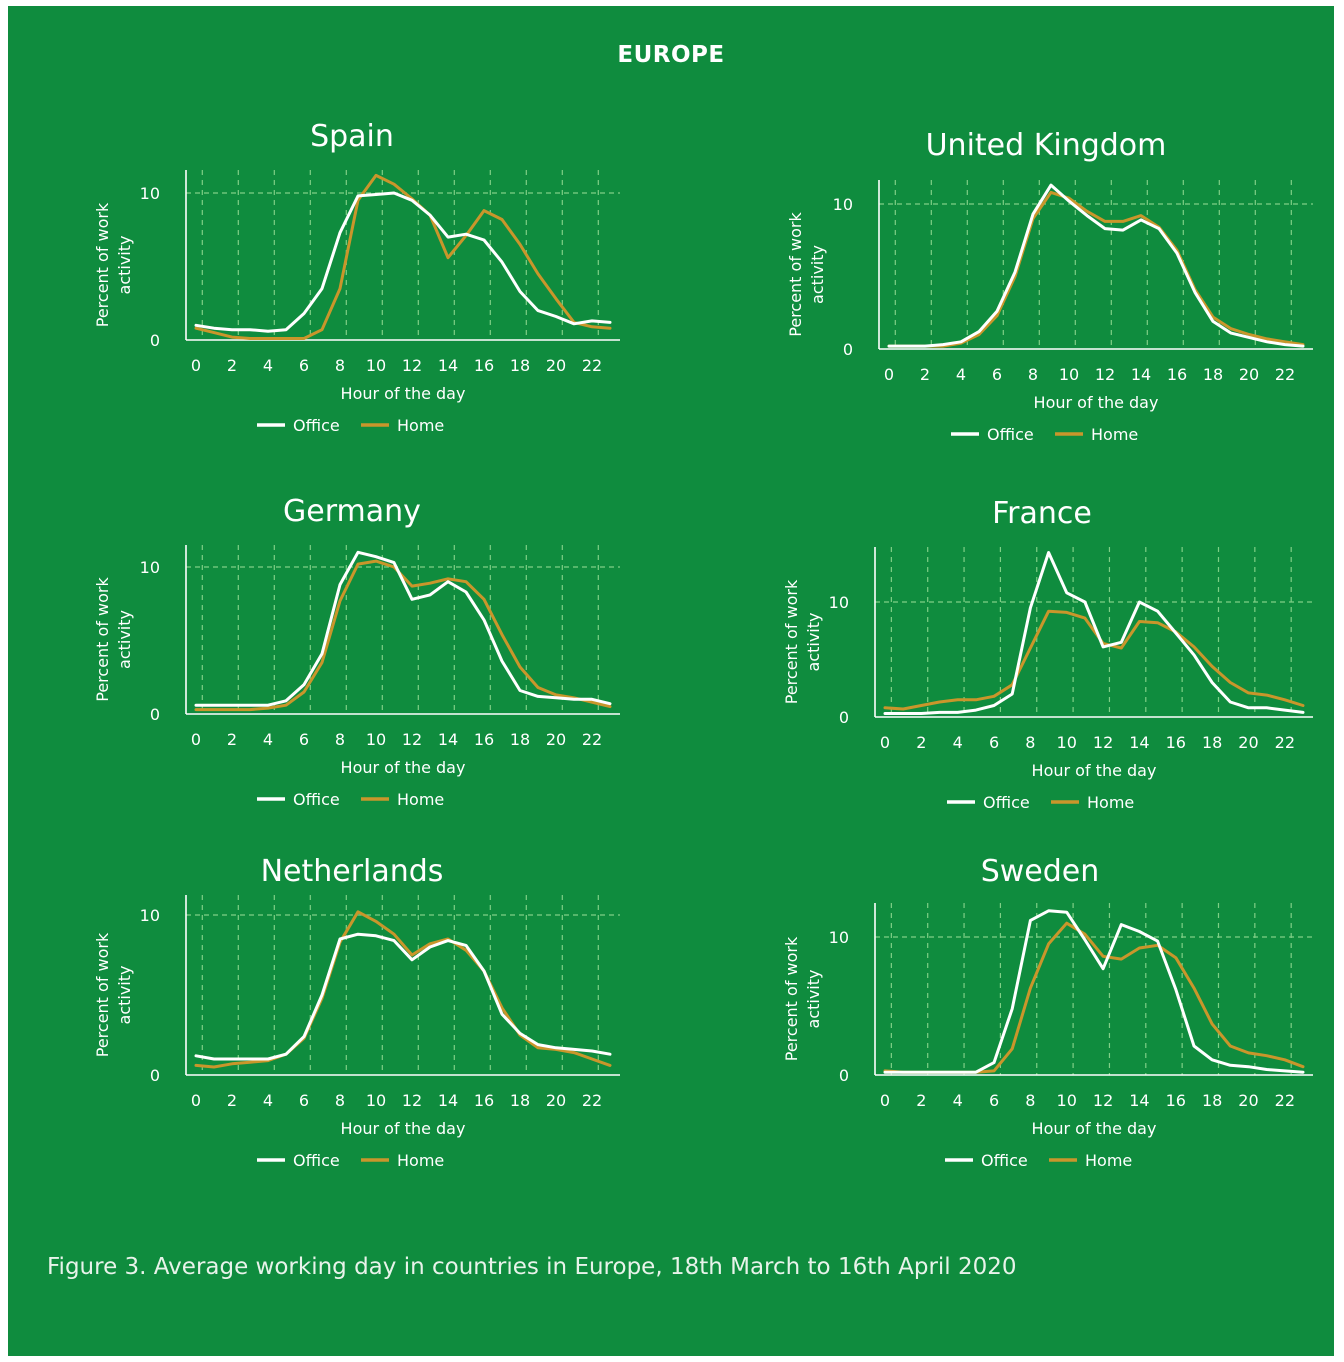 The image size is (1344, 1362). I want to click on chart-title: Sweden, so click(1040, 871).